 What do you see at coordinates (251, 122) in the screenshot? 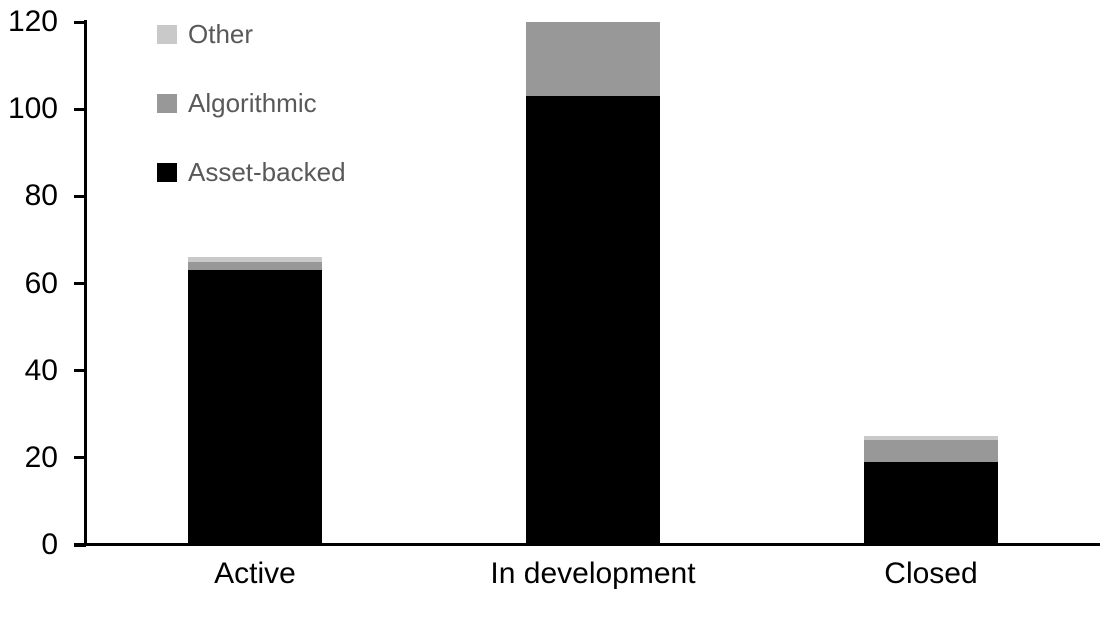
I see `legend: Other Algorithmic Asset-backed` at bounding box center [251, 122].